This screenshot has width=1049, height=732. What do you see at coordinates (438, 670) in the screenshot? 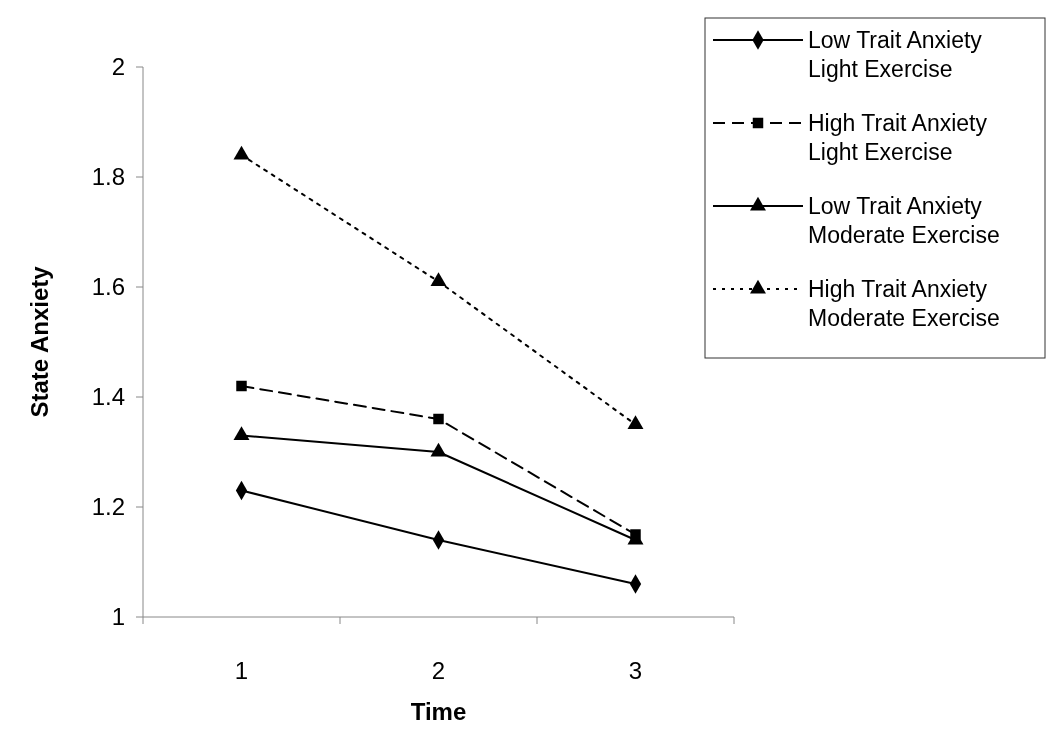
I see `x-tick-label: 2` at bounding box center [438, 670].